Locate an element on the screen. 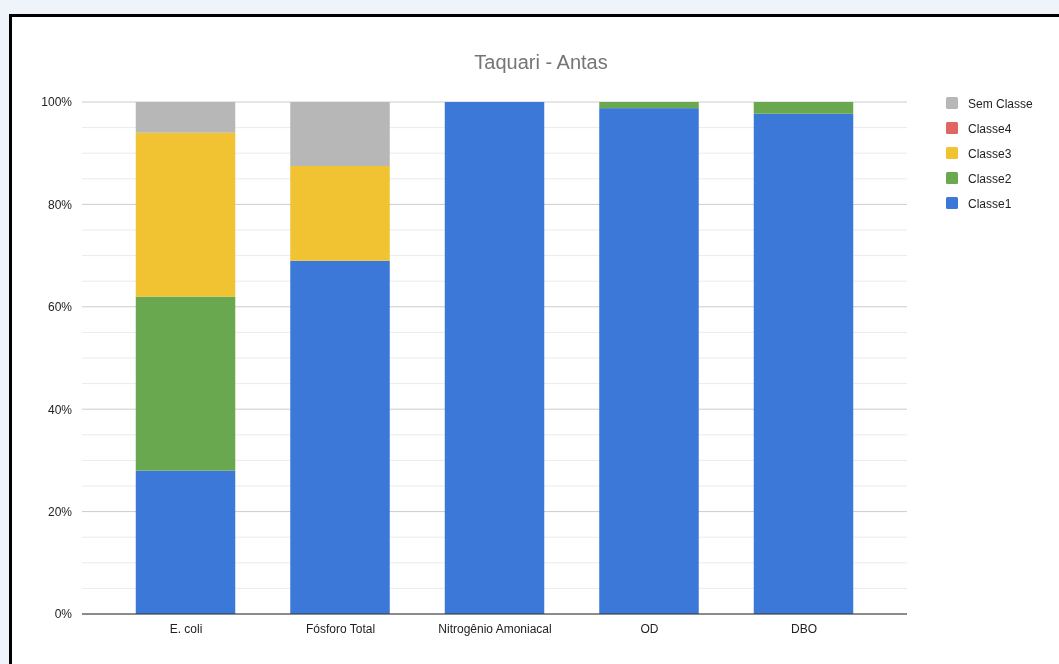 The image size is (1059, 664). chart-title: Taquari - Antas is located at coordinates (541, 62).